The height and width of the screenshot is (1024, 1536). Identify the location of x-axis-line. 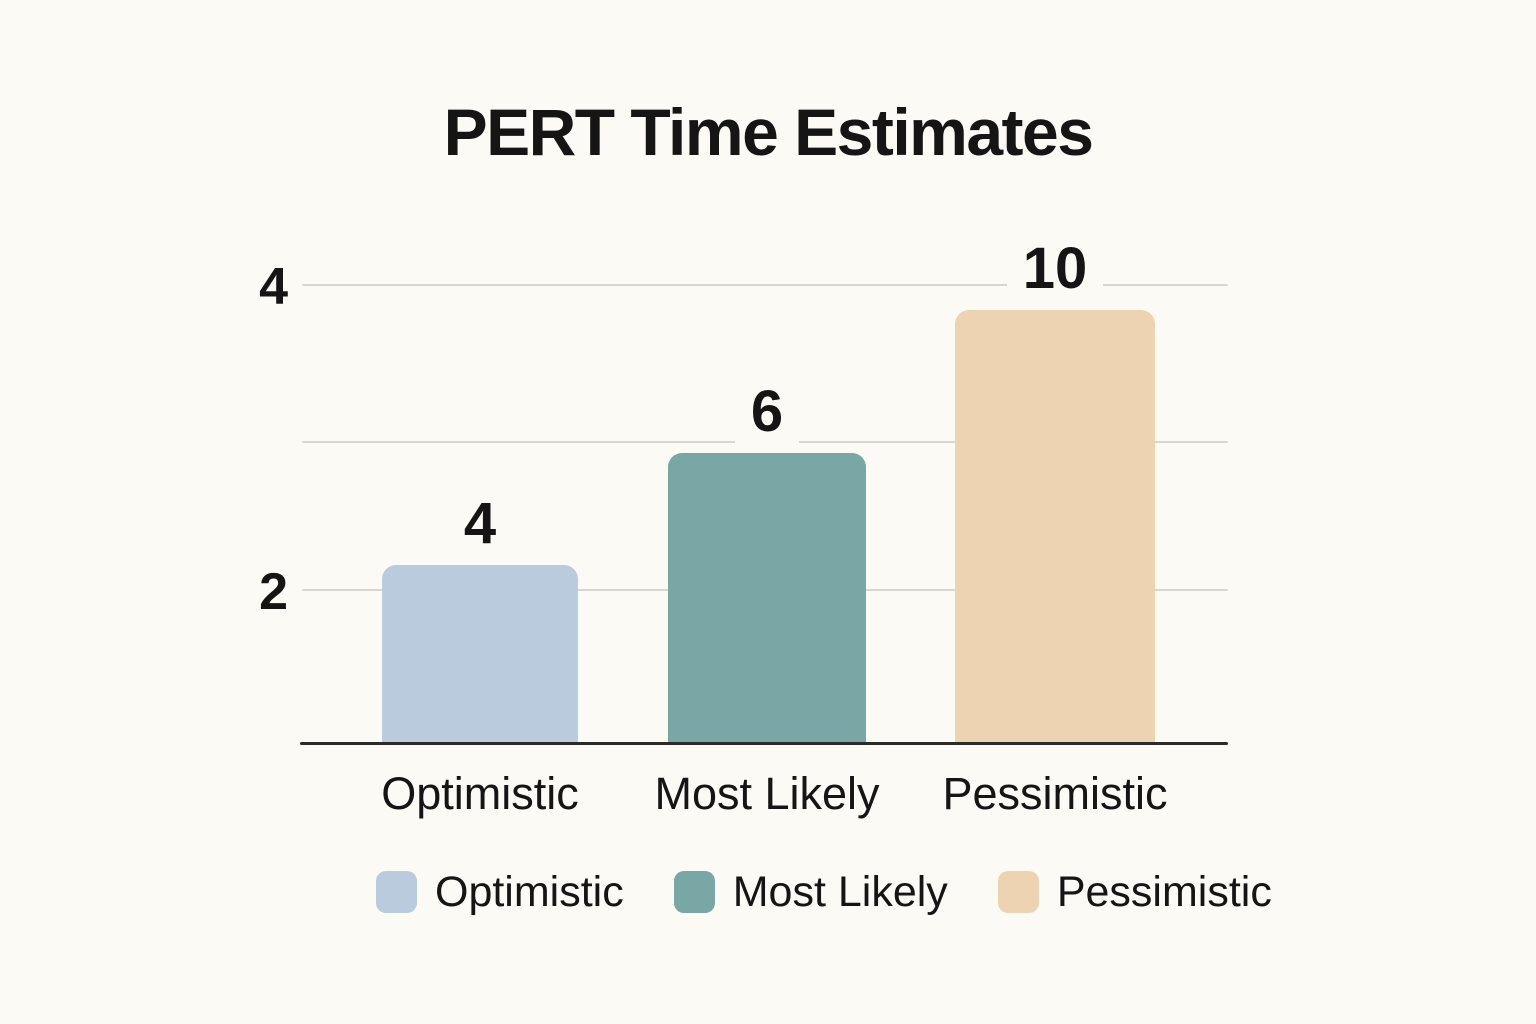
(764, 743).